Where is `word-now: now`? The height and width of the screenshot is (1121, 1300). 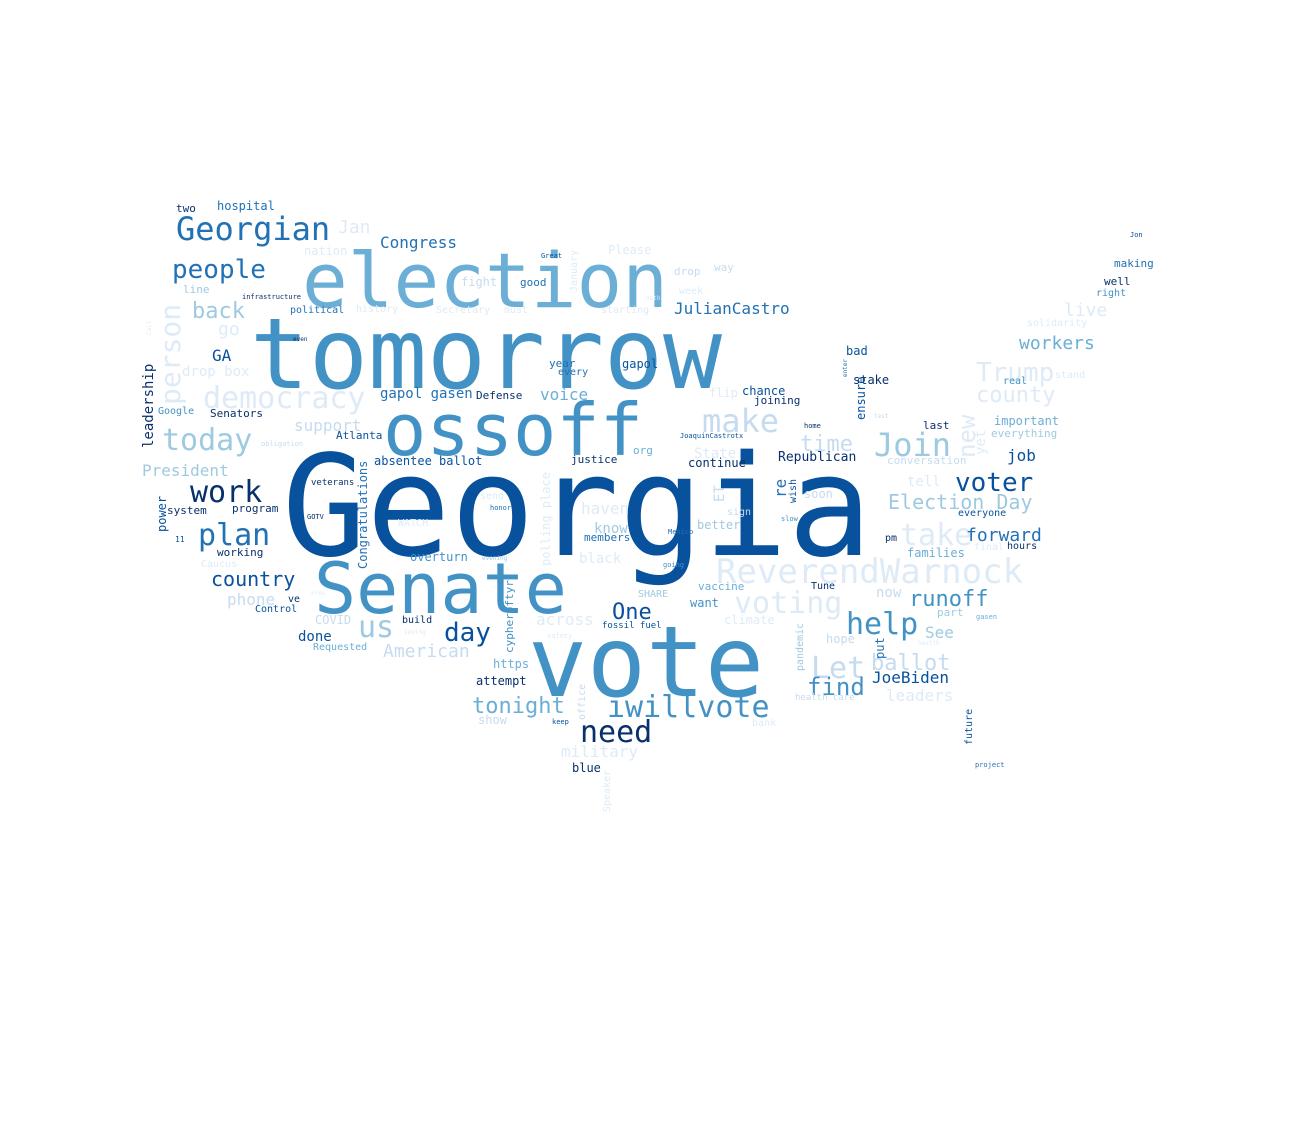
word-now: now is located at coordinates (889, 593).